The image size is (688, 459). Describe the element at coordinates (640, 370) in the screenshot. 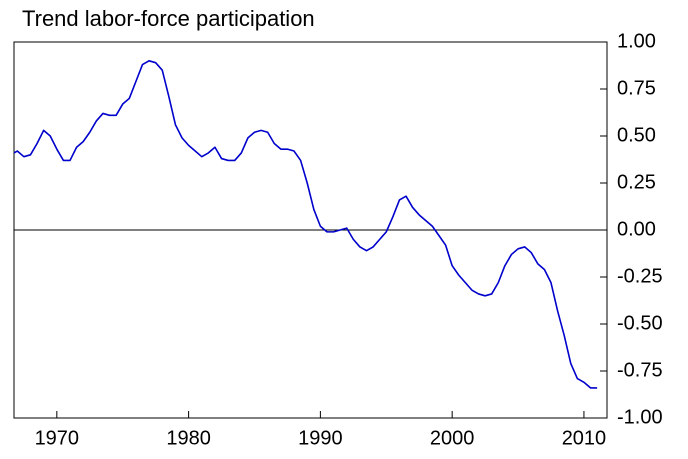

I see `y-tick-label: -0.75` at that location.